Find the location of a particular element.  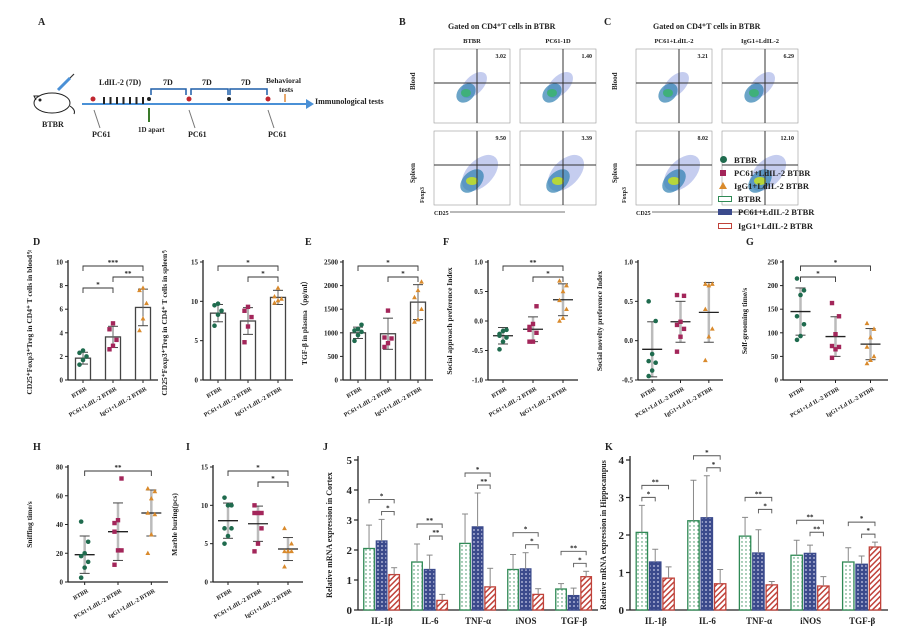

syringe-icon is located at coordinates (65, 82).